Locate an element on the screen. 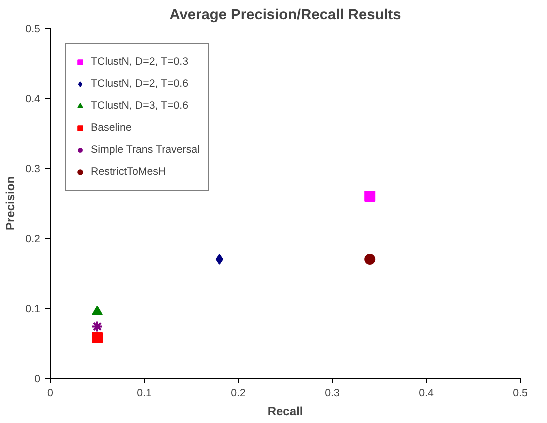 The height and width of the screenshot is (423, 547). x-tick-label: 0 is located at coordinates (51, 394).